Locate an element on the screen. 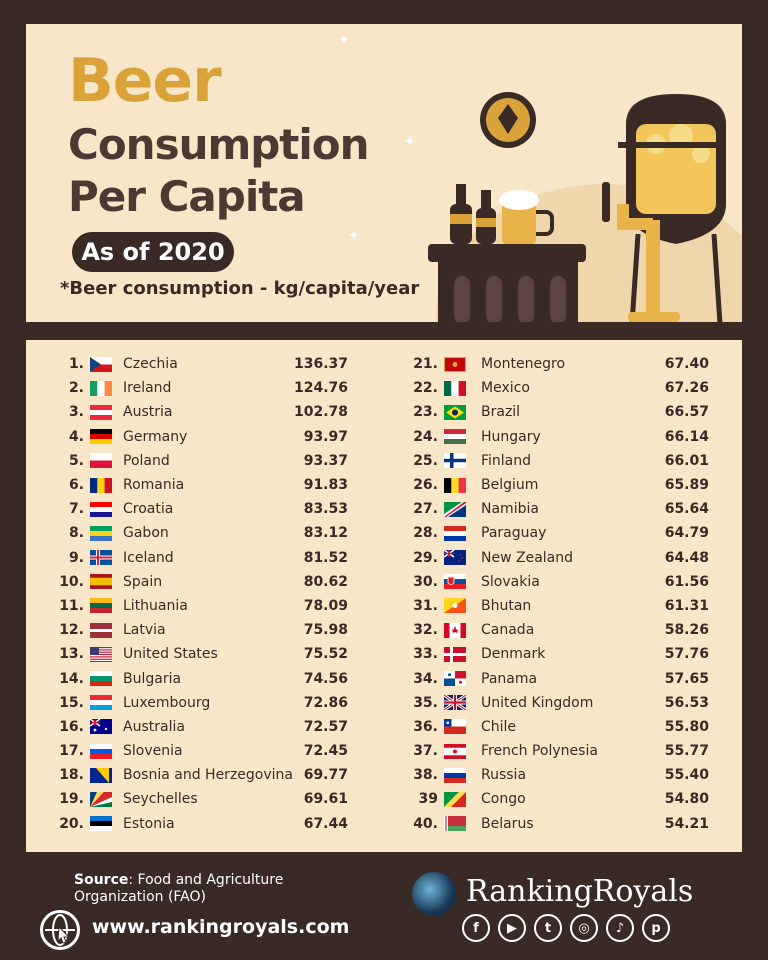 The image size is (768, 960). germany-flag-icon is located at coordinates (101, 437).